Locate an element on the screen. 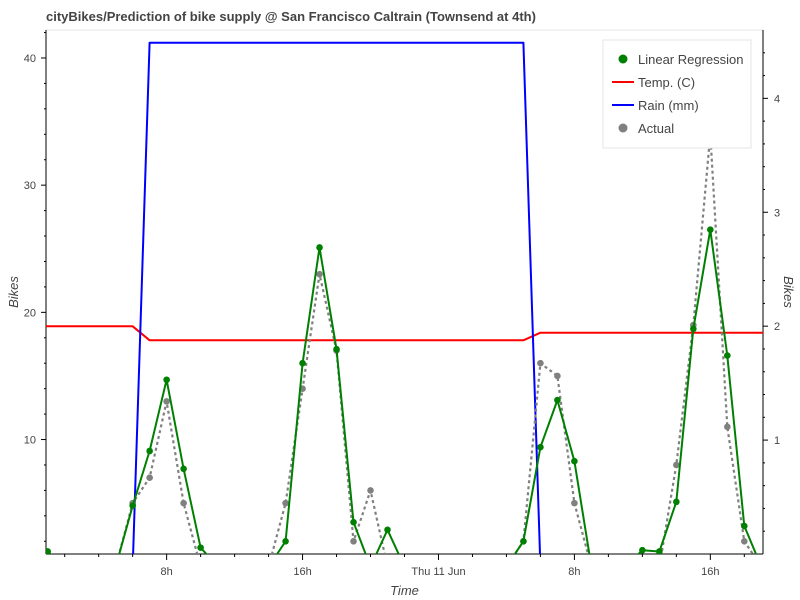 This screenshot has height=600, width=800. series-line-temp-c is located at coordinates (404, 333).